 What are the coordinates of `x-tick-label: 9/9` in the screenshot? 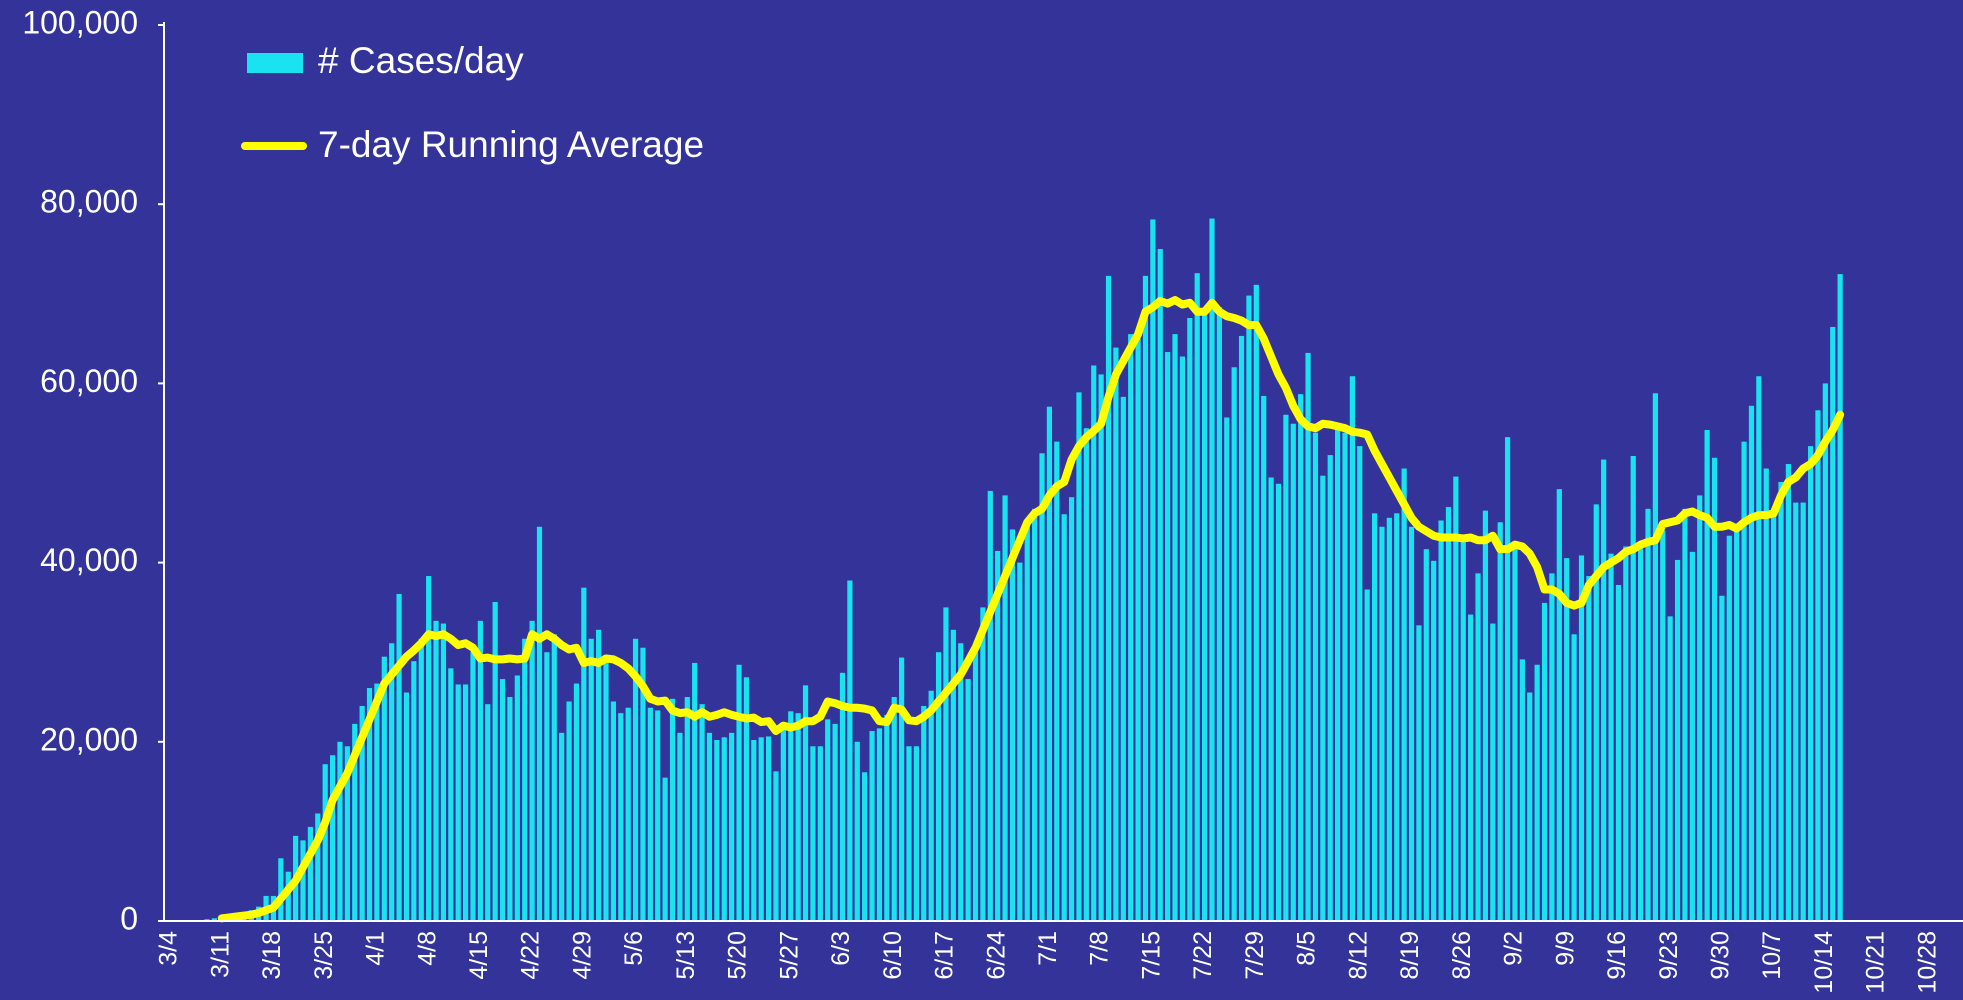 It's located at (1565, 948).